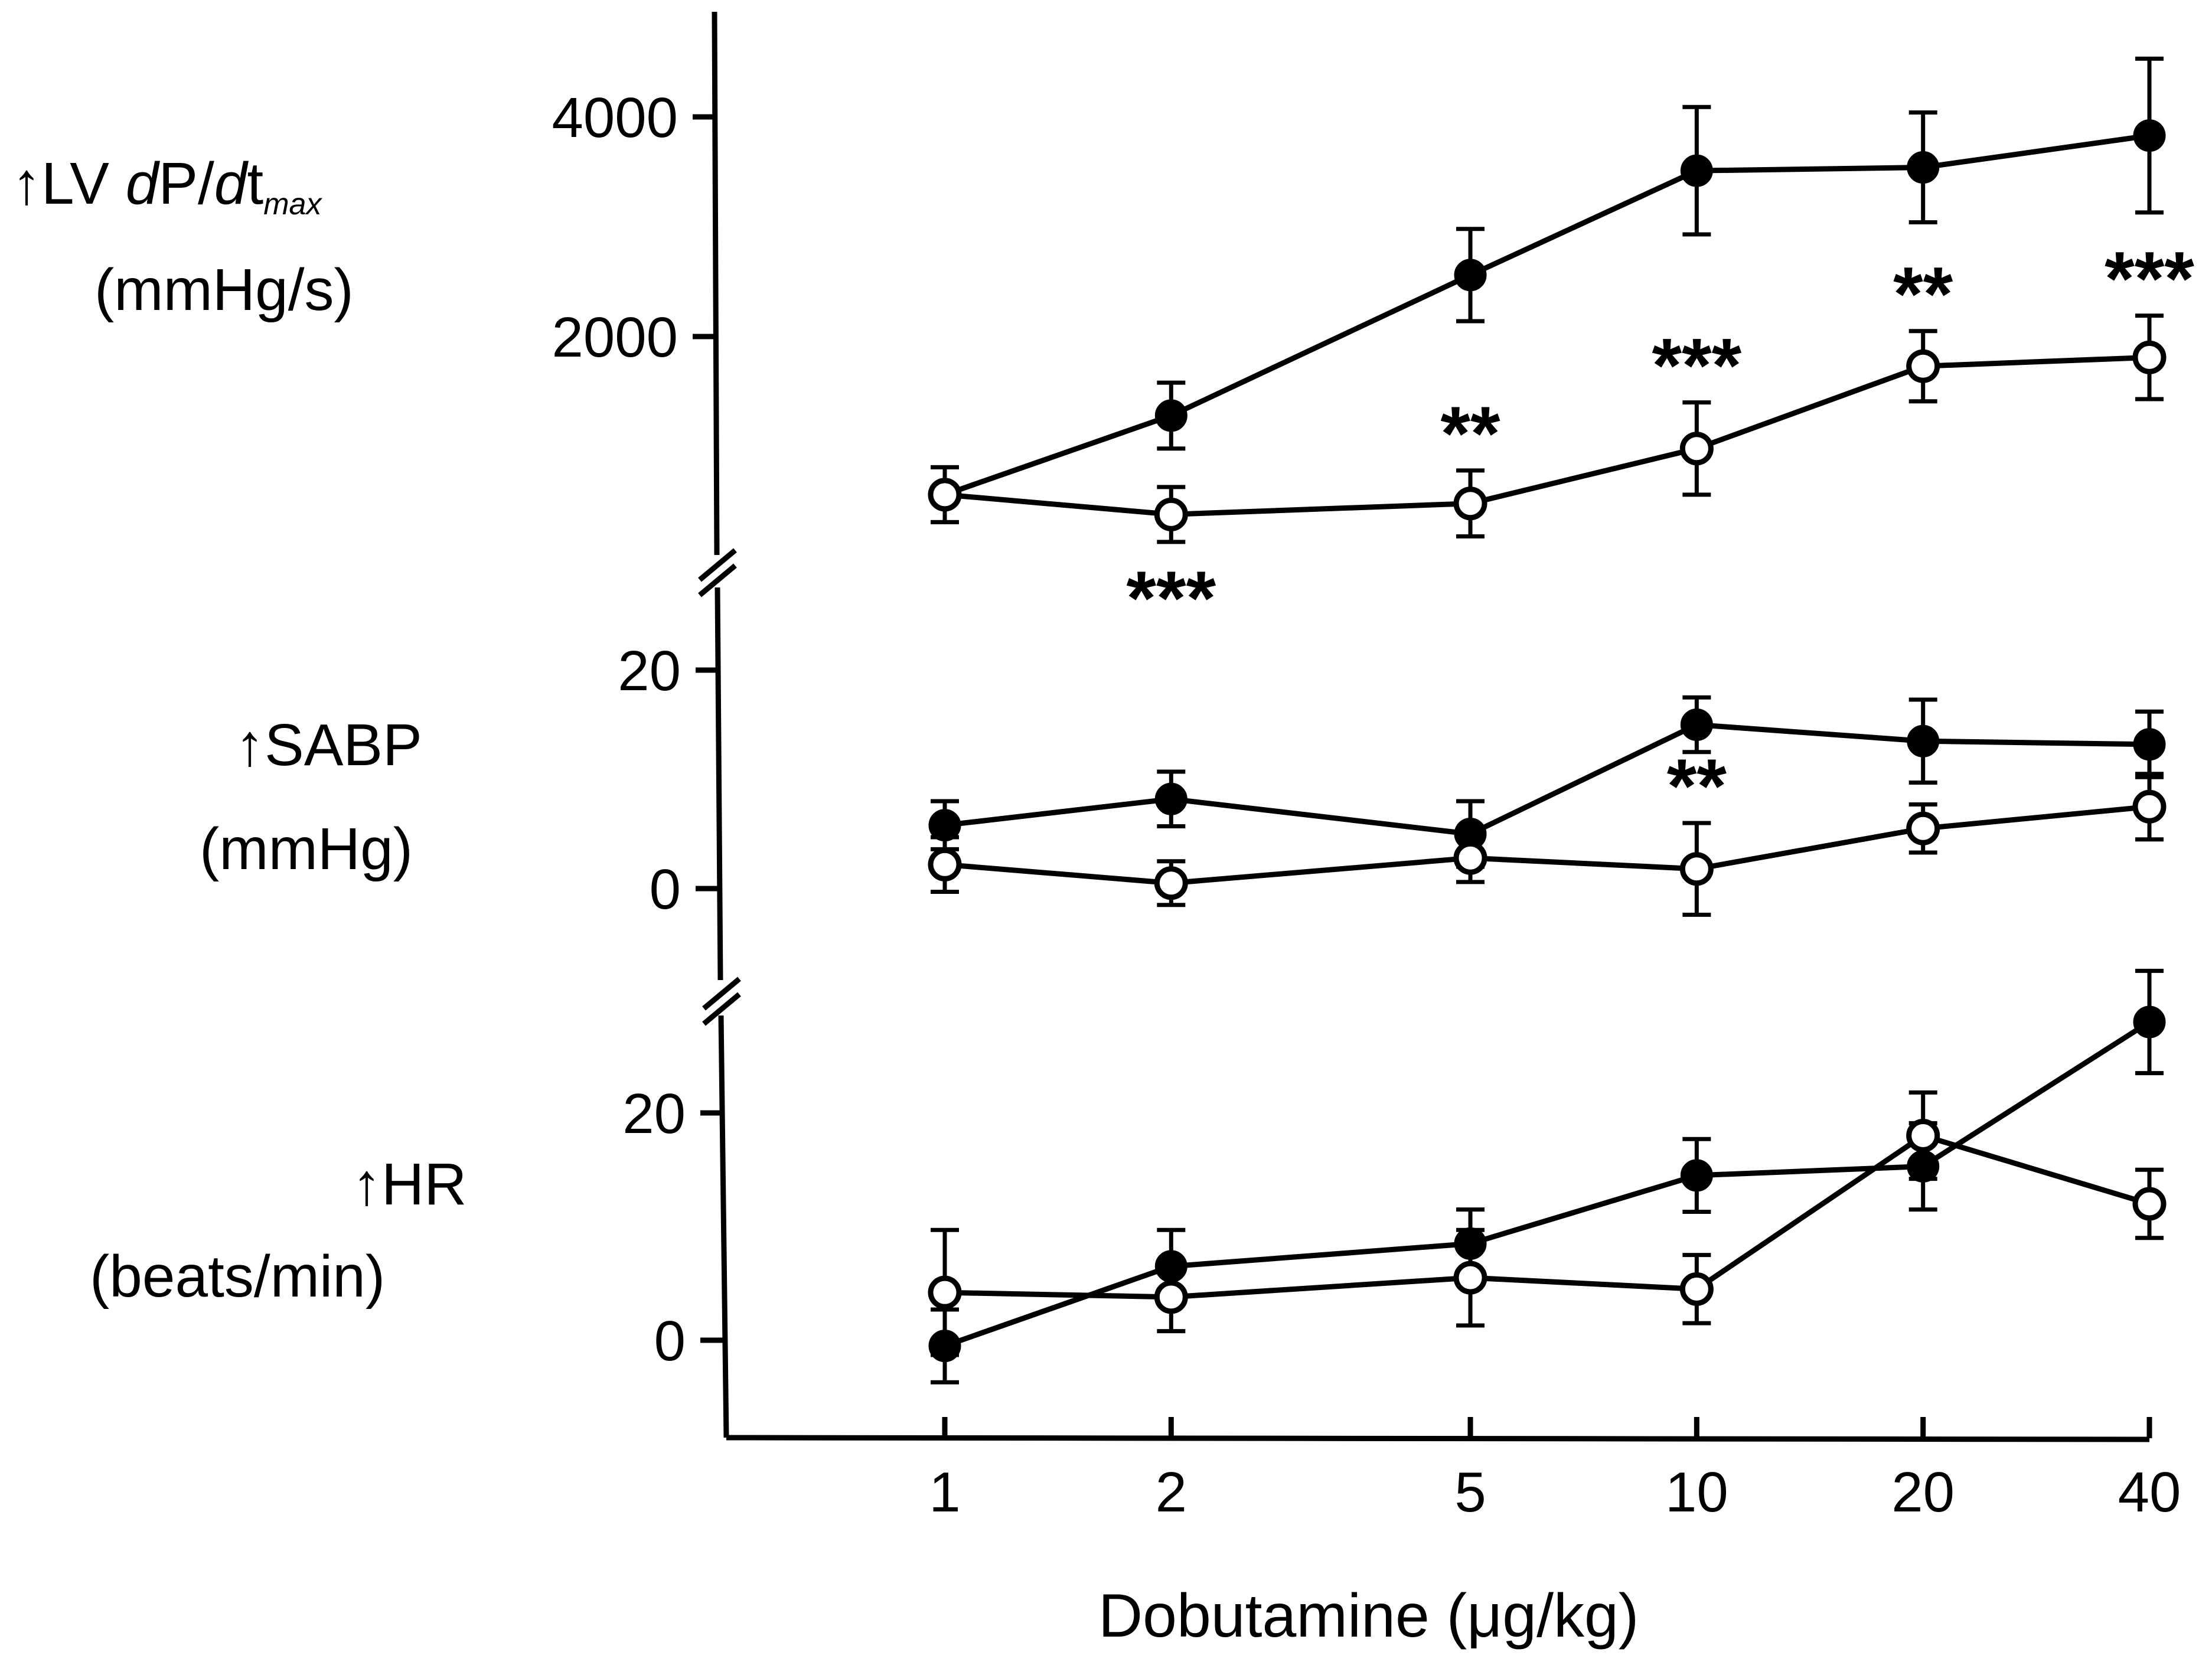 Image resolution: width=2212 pixels, height=1662 pixels. Describe the element at coordinates (1171, 1492) in the screenshot. I see `x-tick-label-2: 2` at that location.